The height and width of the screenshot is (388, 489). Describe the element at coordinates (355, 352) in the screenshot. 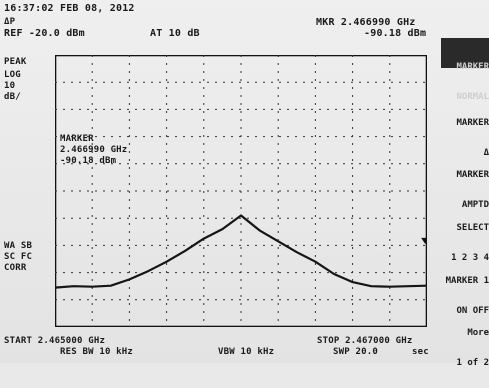

I see `sweep-time: SWP 20.0` at that location.